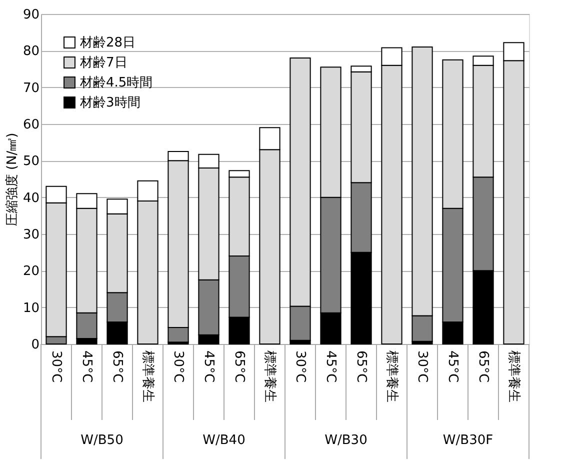 This screenshot has width=568, height=476. I want to click on y-tick-label: 20, so click(31, 272).